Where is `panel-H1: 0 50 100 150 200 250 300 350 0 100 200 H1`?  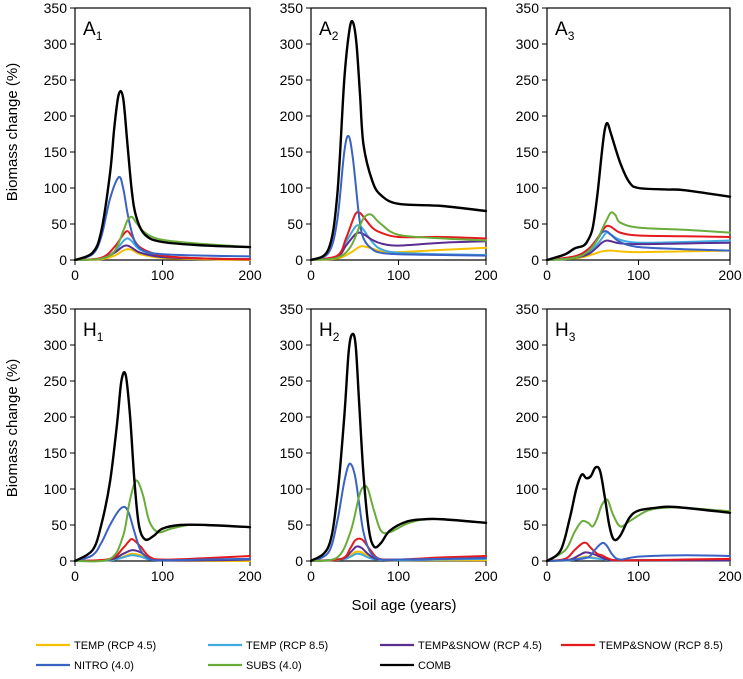 panel-H1: 0 50 100 150 200 250 300 350 0 100 200 H1 is located at coordinates (153, 442).